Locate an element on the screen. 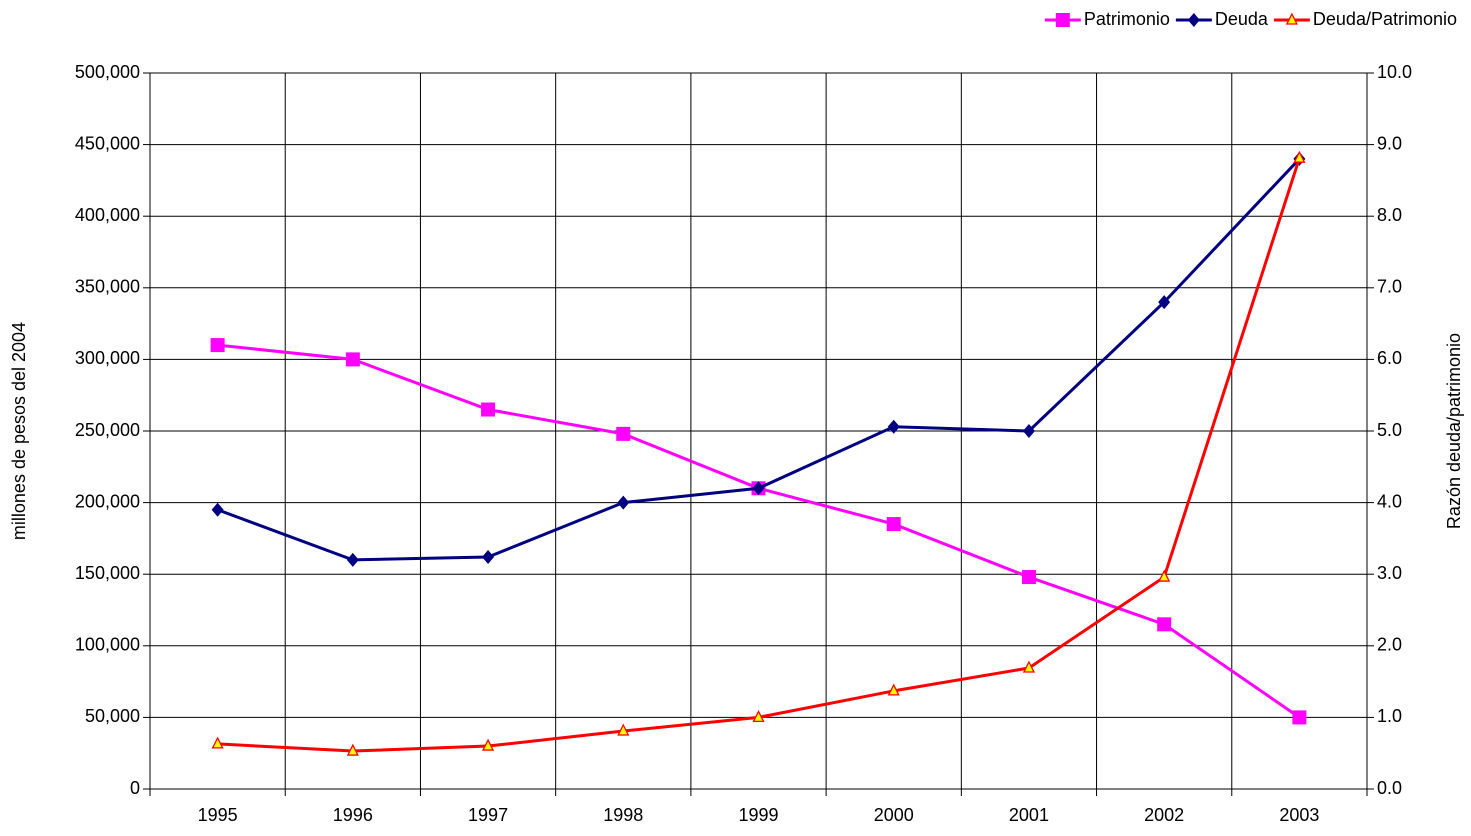  y2-tick-label: 8.0 is located at coordinates (1389, 215).